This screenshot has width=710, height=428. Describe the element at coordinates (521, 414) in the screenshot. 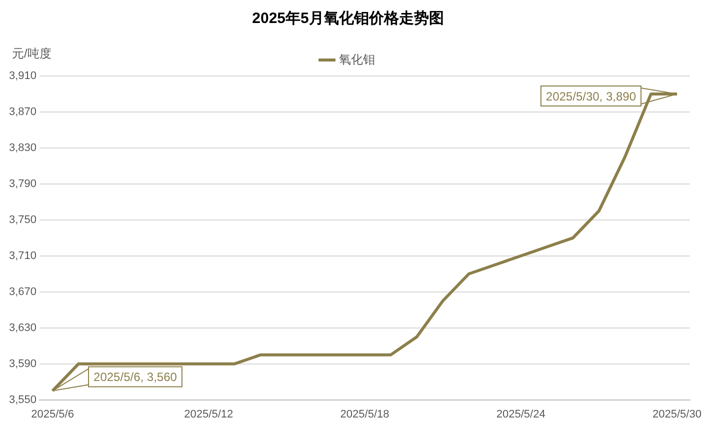

I see `x-tick-label: 2025/5/24` at that location.